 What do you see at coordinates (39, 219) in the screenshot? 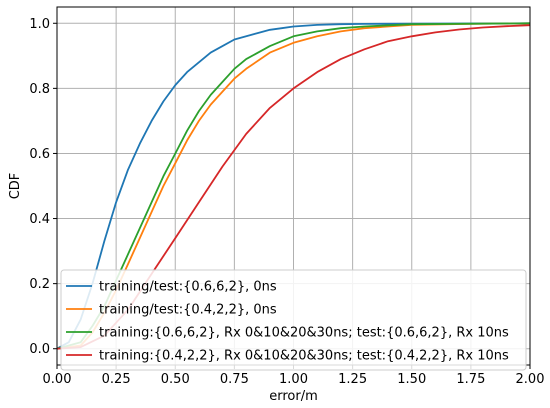
I see `y-tick-label: 0.4` at bounding box center [39, 219].